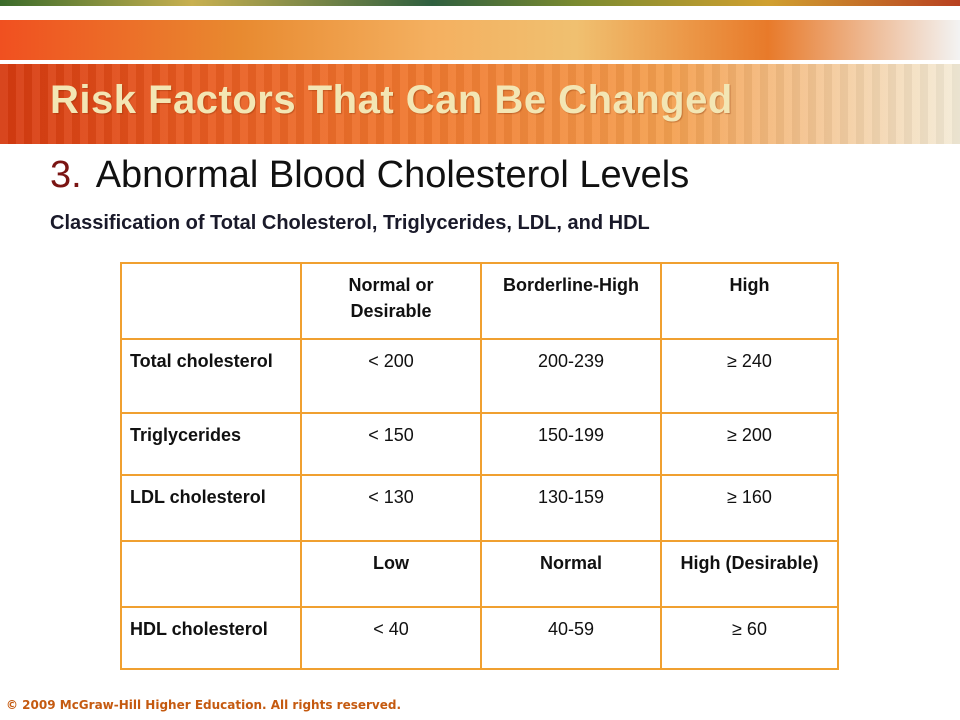 The width and height of the screenshot is (960, 720). What do you see at coordinates (211, 638) in the screenshot?
I see `row-label: HDL cholesterol` at bounding box center [211, 638].